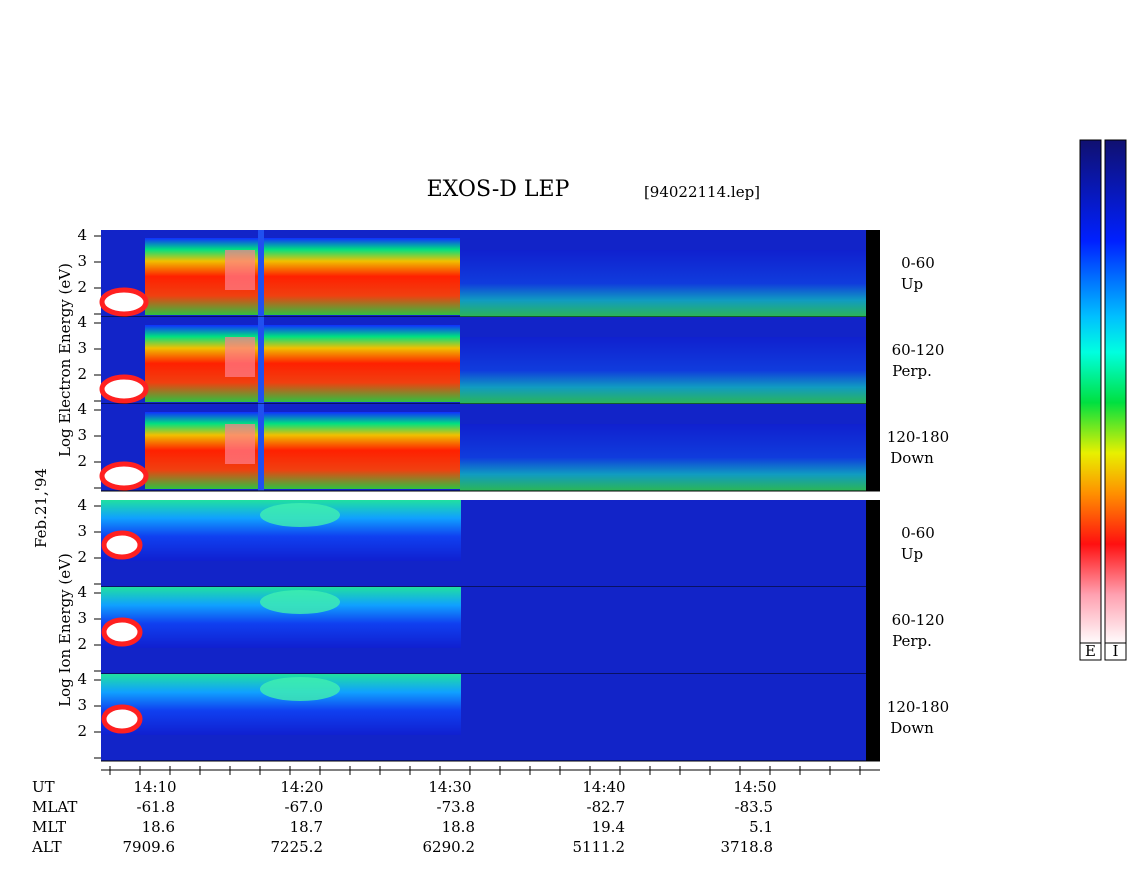  Describe the element at coordinates (65, 360) in the screenshot. I see `electron-axis-label: Log Electron Energy (eV)` at that location.